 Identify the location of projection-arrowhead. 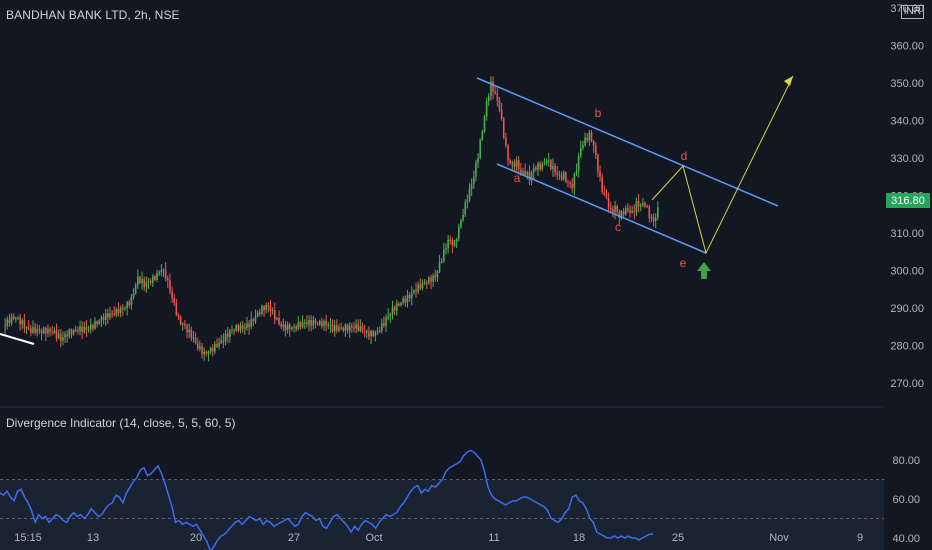
(788, 81).